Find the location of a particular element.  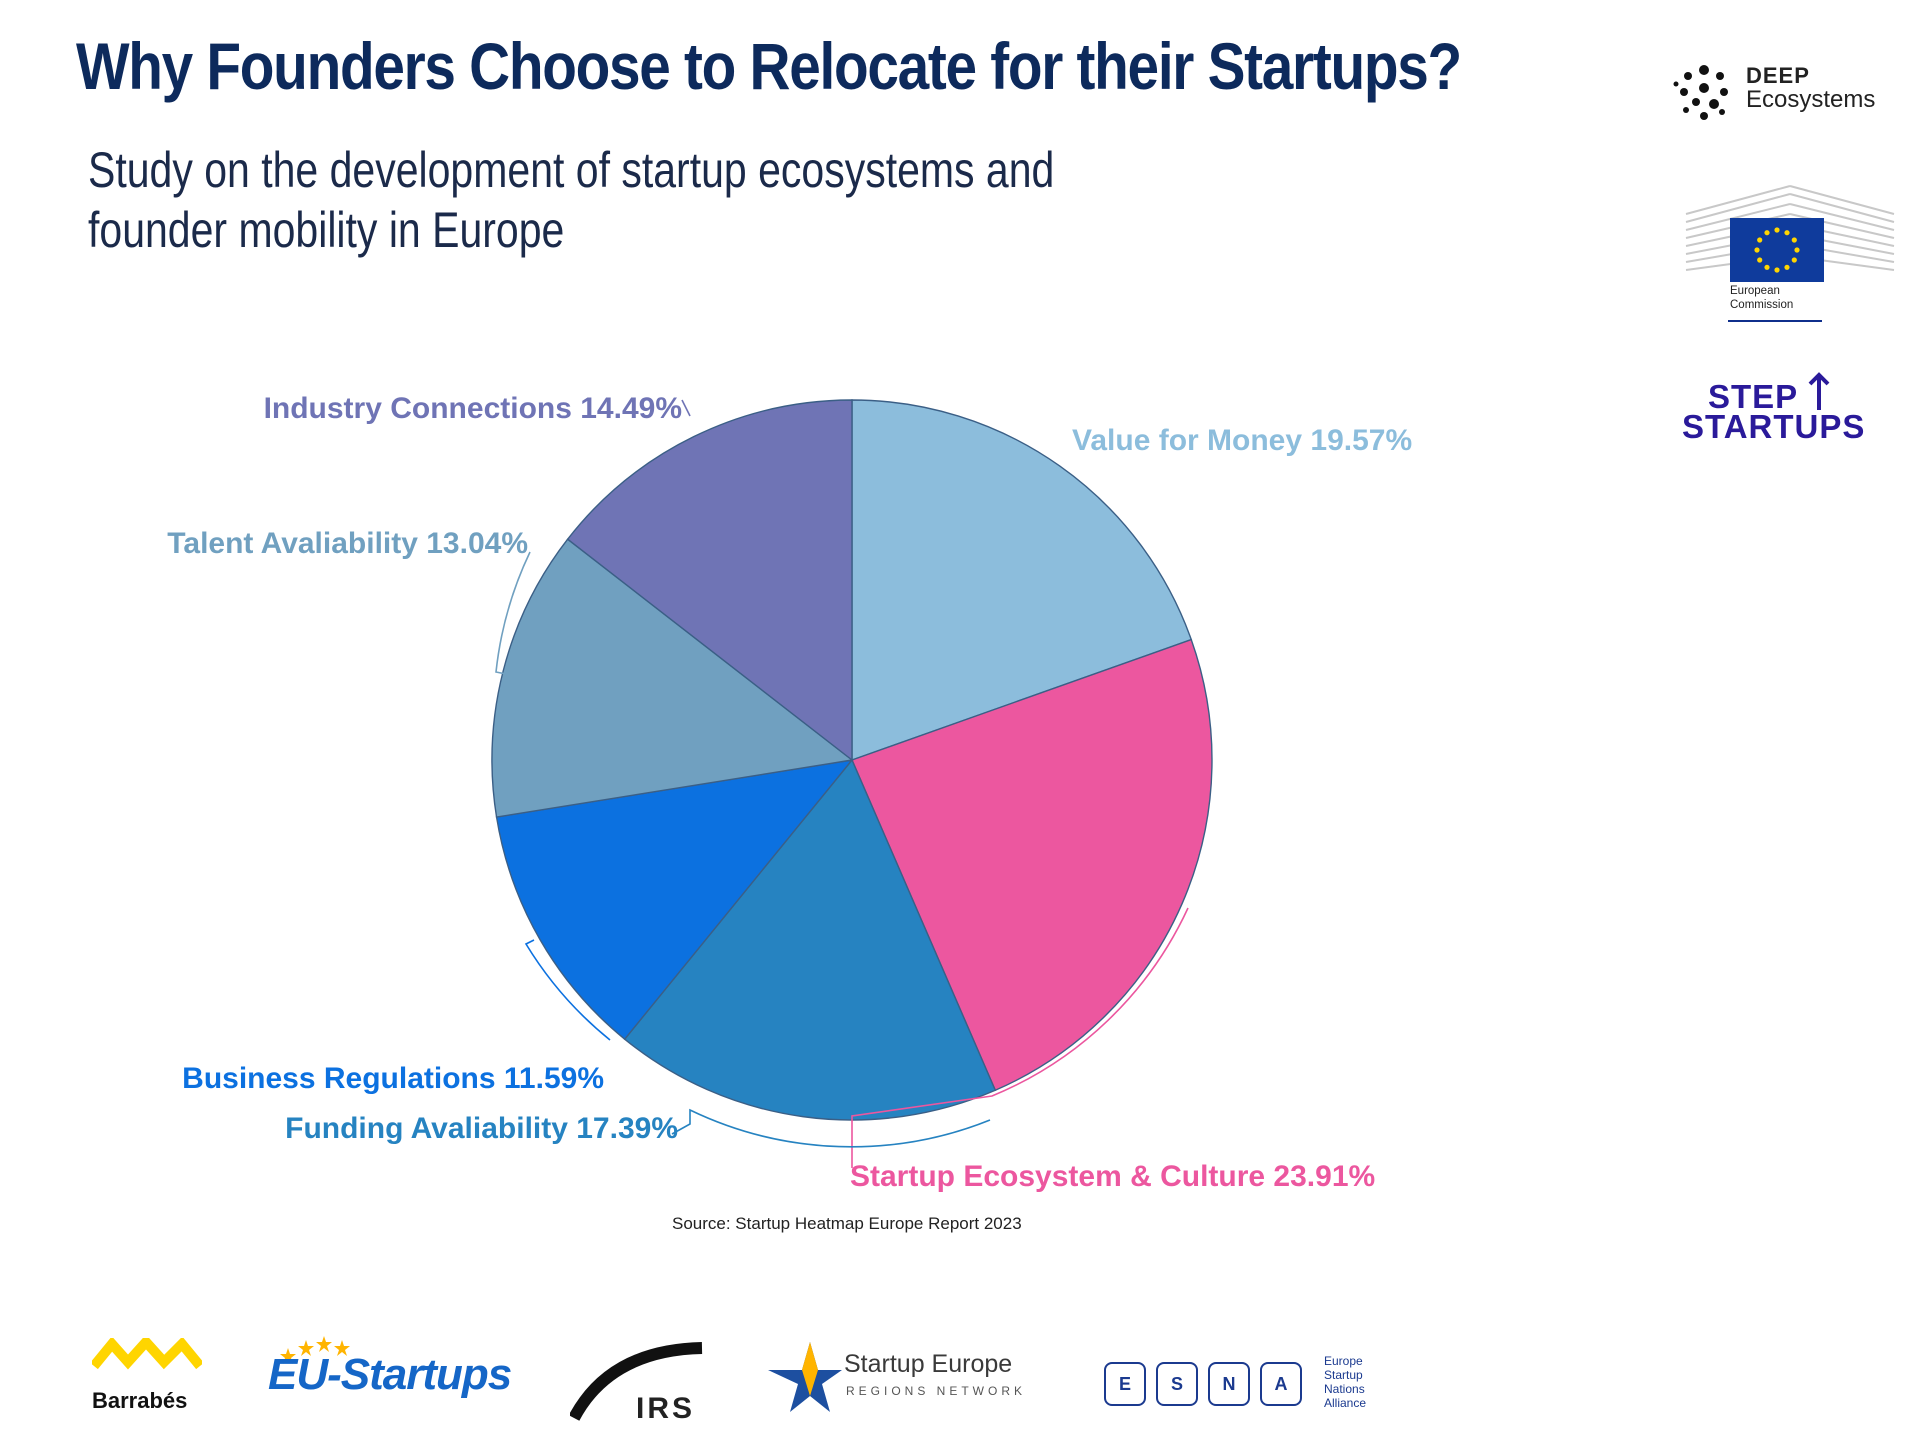

pie-label-5: Industry Connections 14.49% is located at coordinates (473, 408).